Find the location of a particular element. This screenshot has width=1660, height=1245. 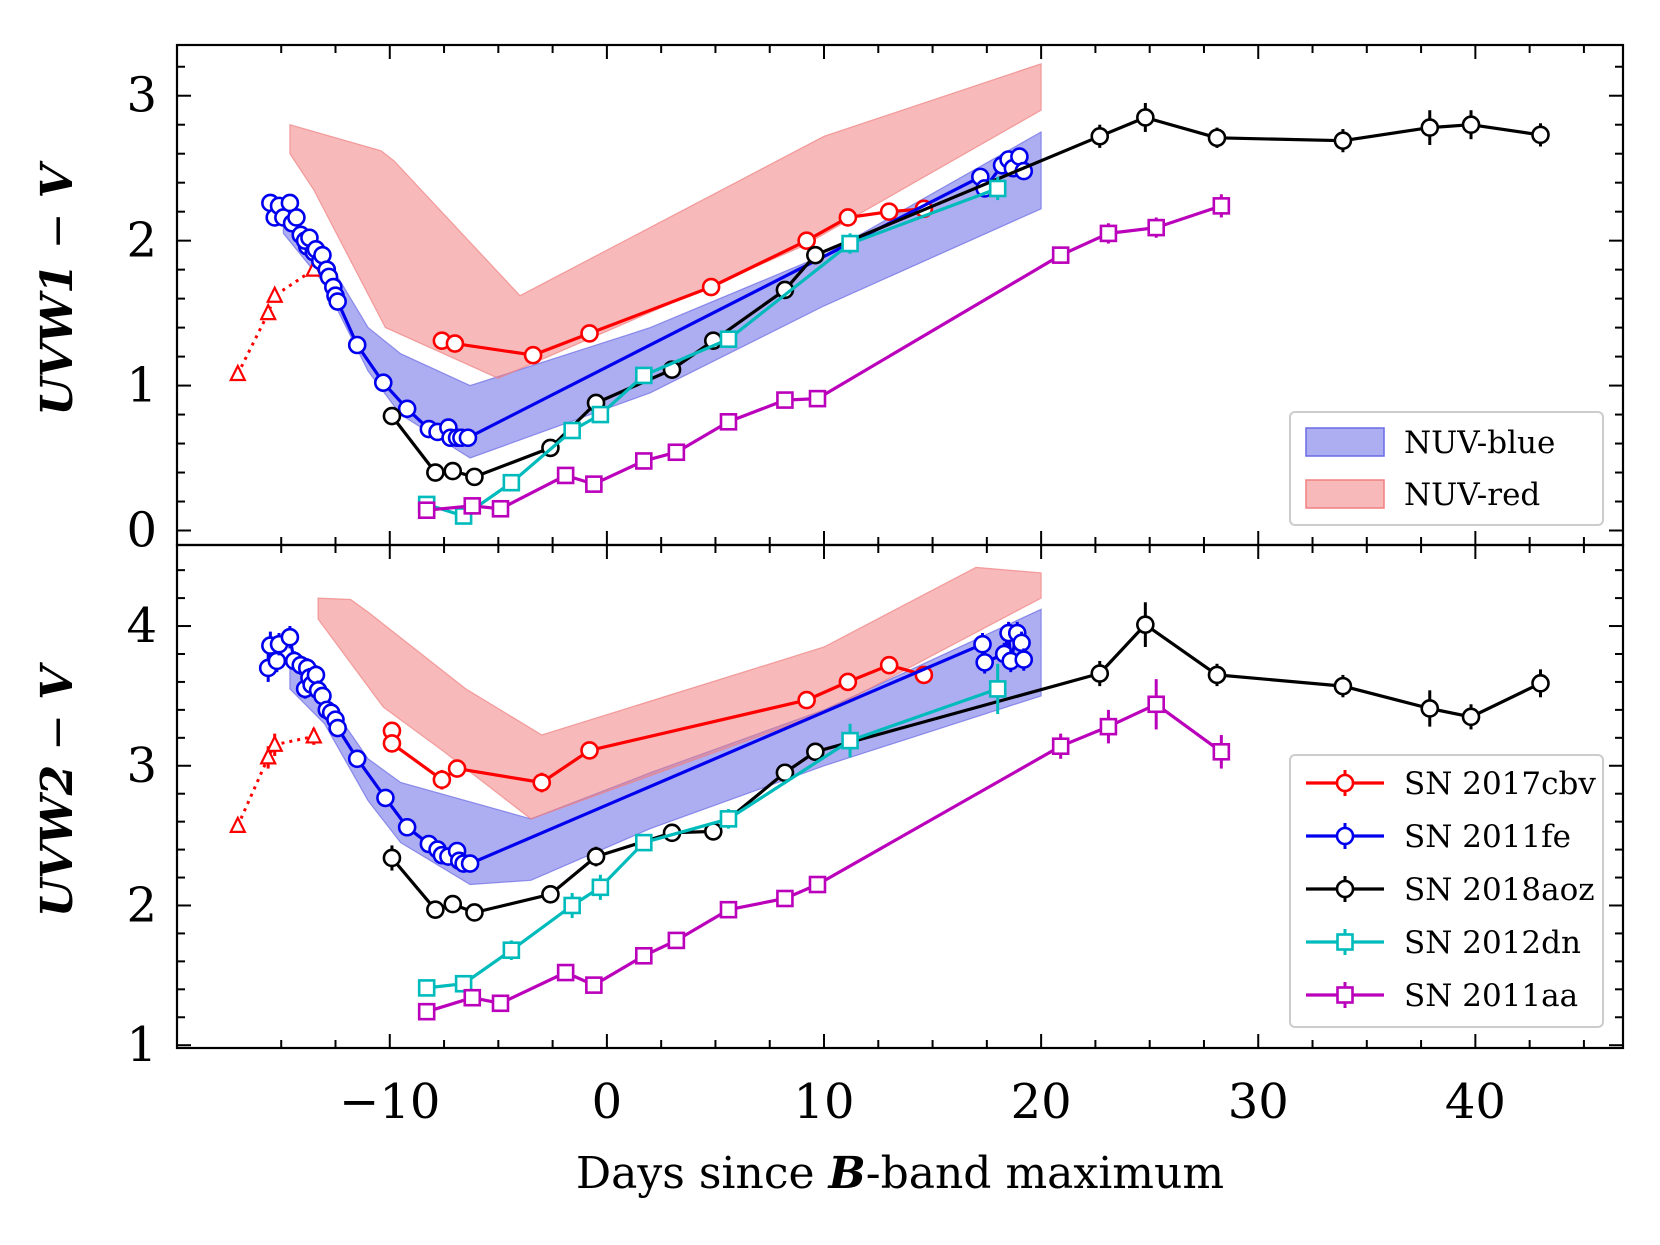

xtick-label: 0 is located at coordinates (607, 1102).